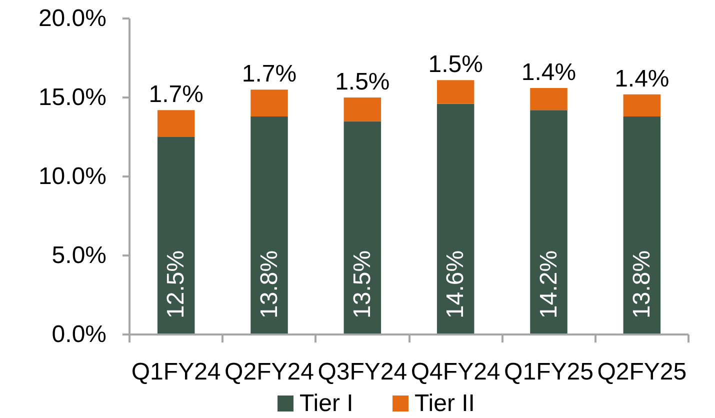 The image size is (715, 418). What do you see at coordinates (72, 176) in the screenshot?
I see `y-tick-label: 10.0%` at bounding box center [72, 176].